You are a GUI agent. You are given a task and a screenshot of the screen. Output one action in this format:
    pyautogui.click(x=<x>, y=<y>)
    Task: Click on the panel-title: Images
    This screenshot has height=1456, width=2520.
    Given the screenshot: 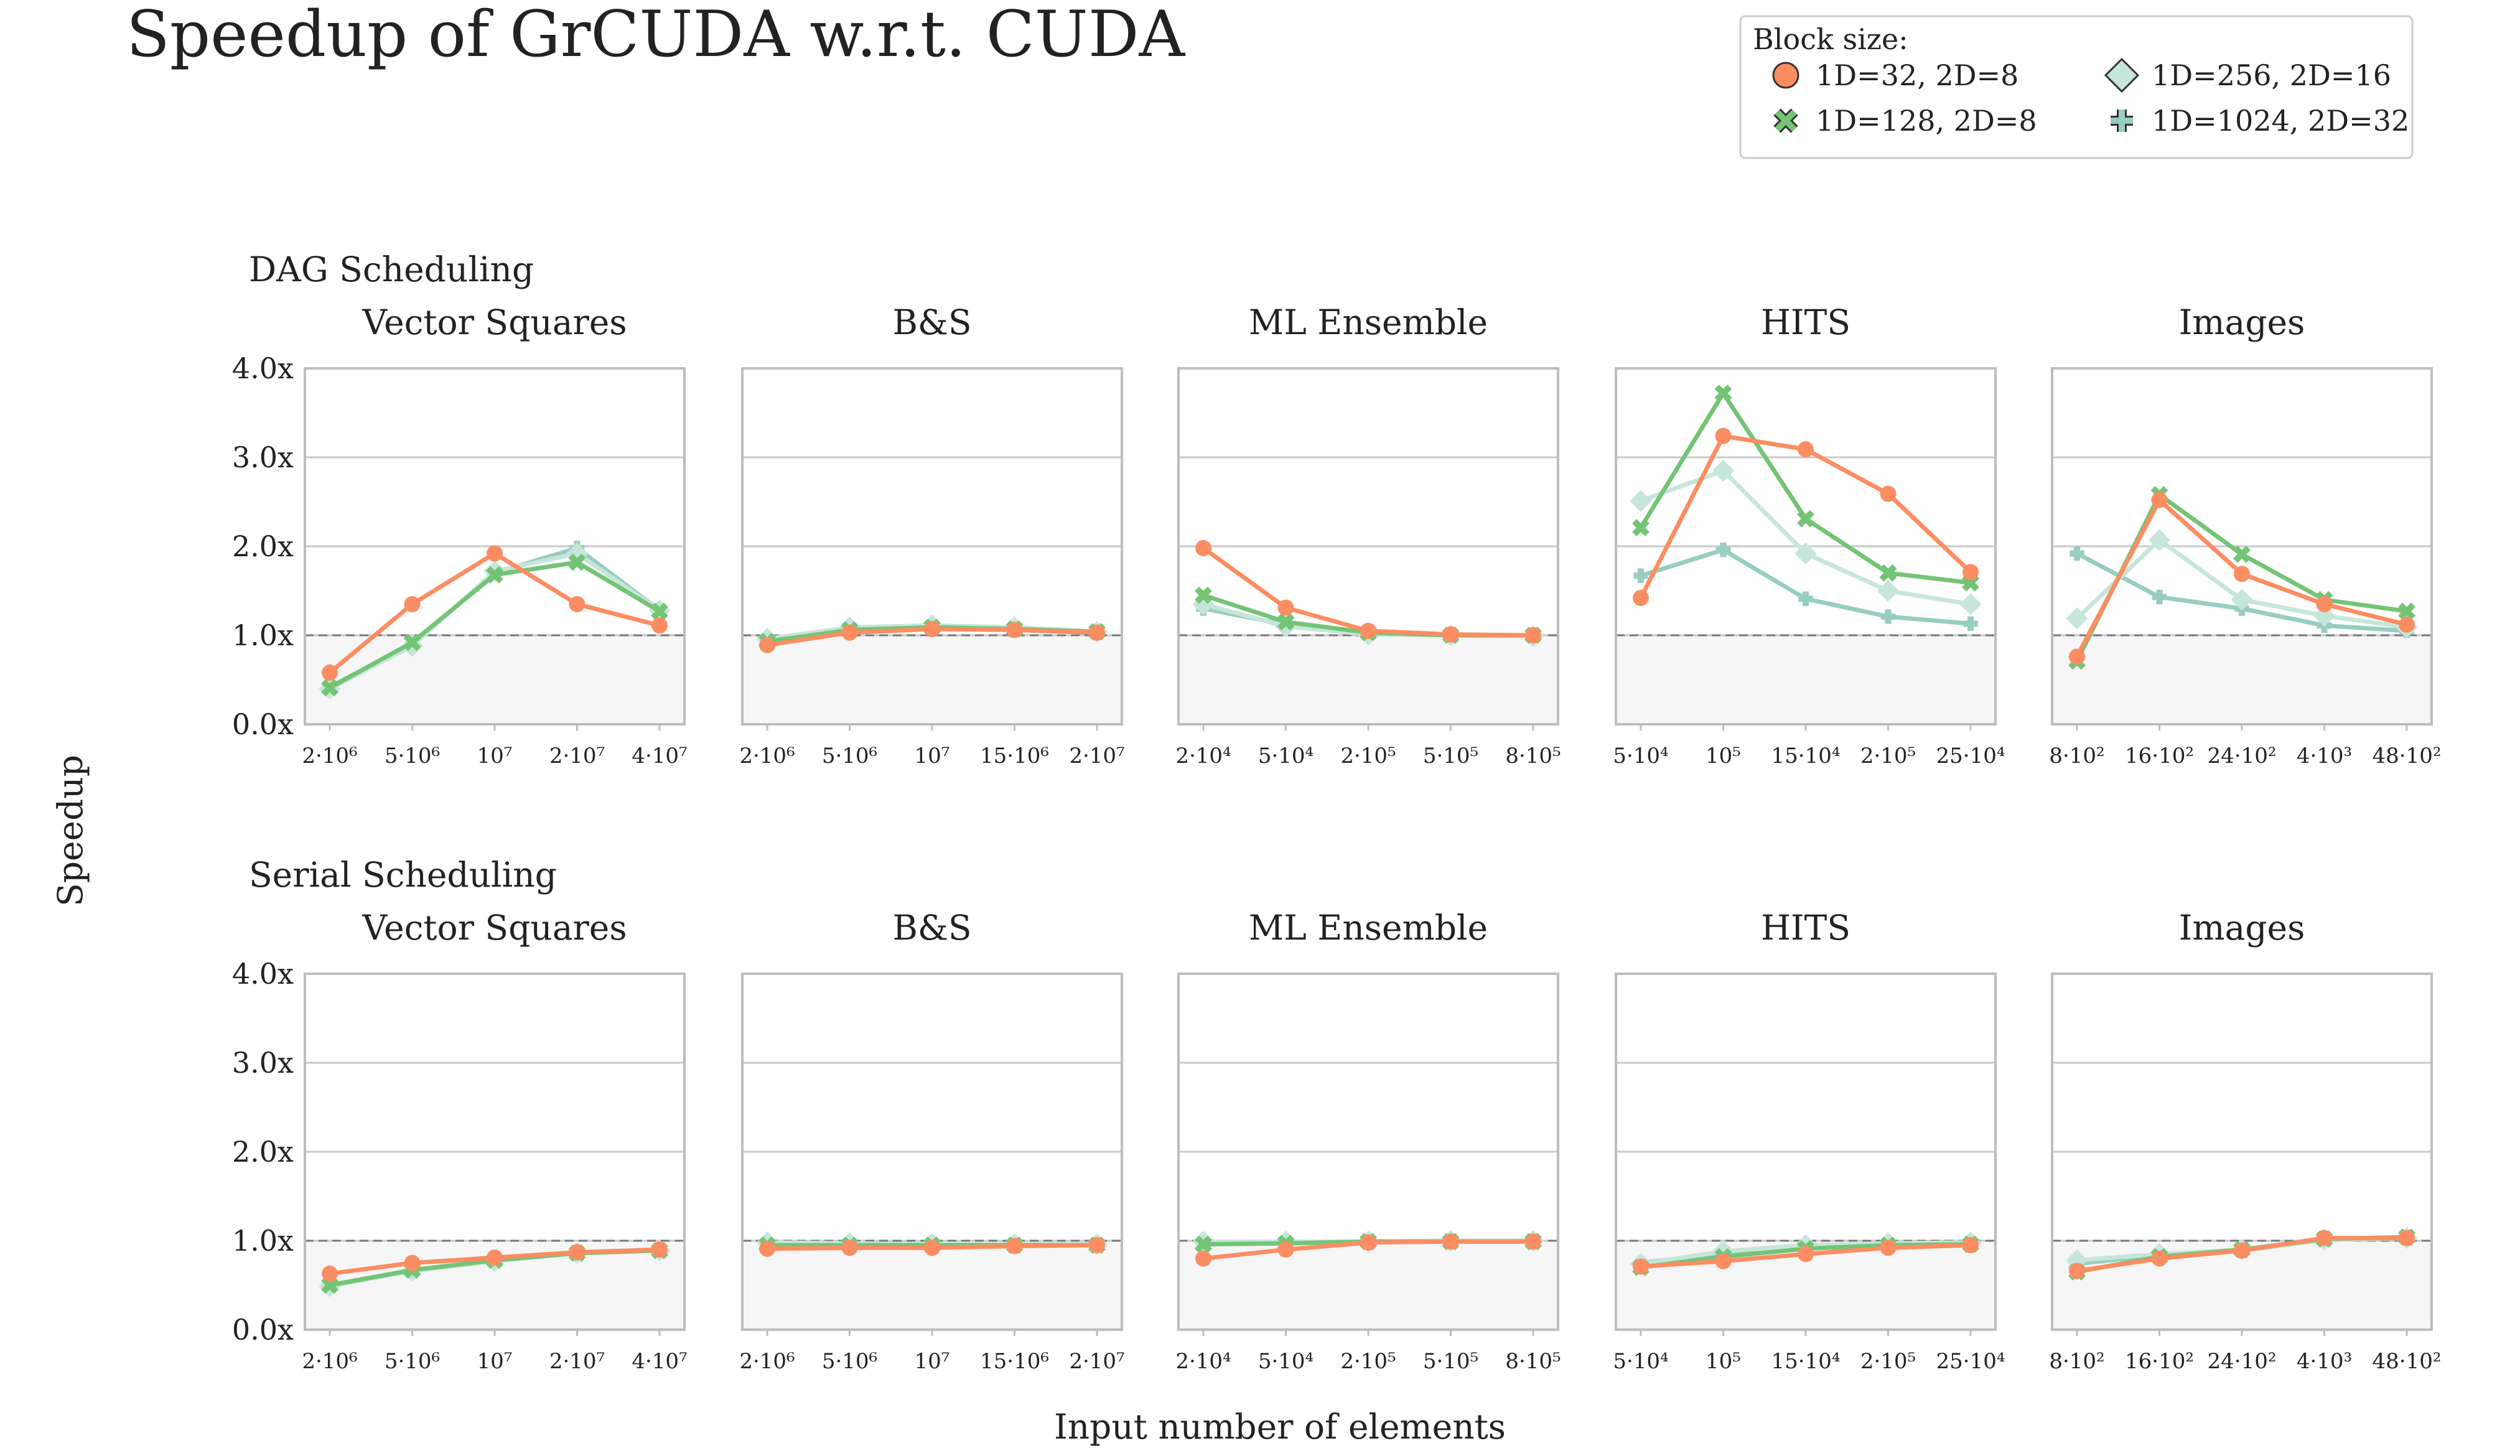 What is the action you would take?
    pyautogui.click(x=2242, y=928)
    